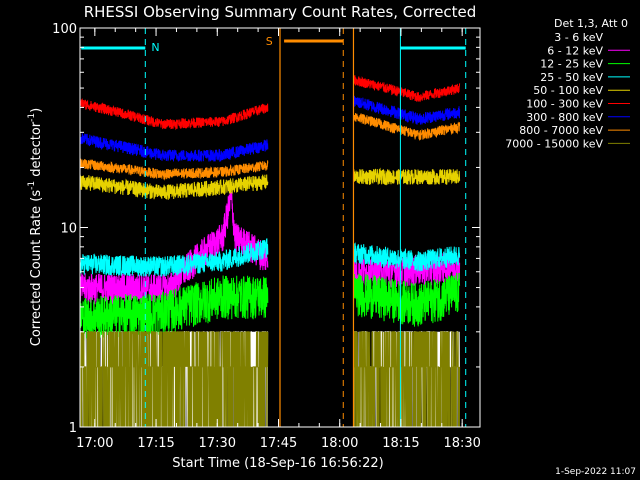 The width and height of the screenshot is (640, 480). Describe the element at coordinates (591, 23) in the screenshot. I see `legend-title: Det 1,3, Att 0` at that location.